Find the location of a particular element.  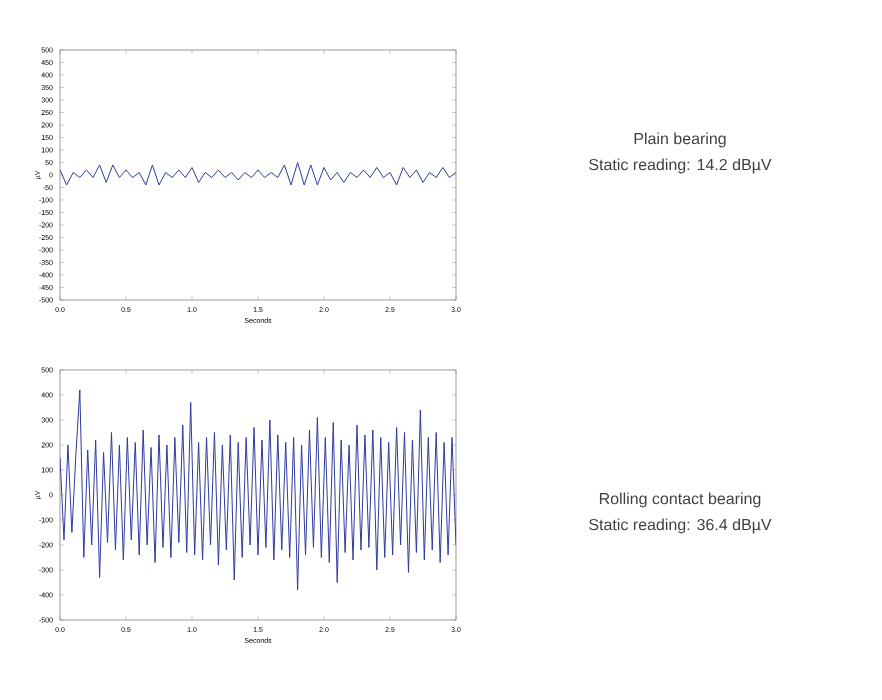

text: Plain bearing is located at coordinates (680, 140).